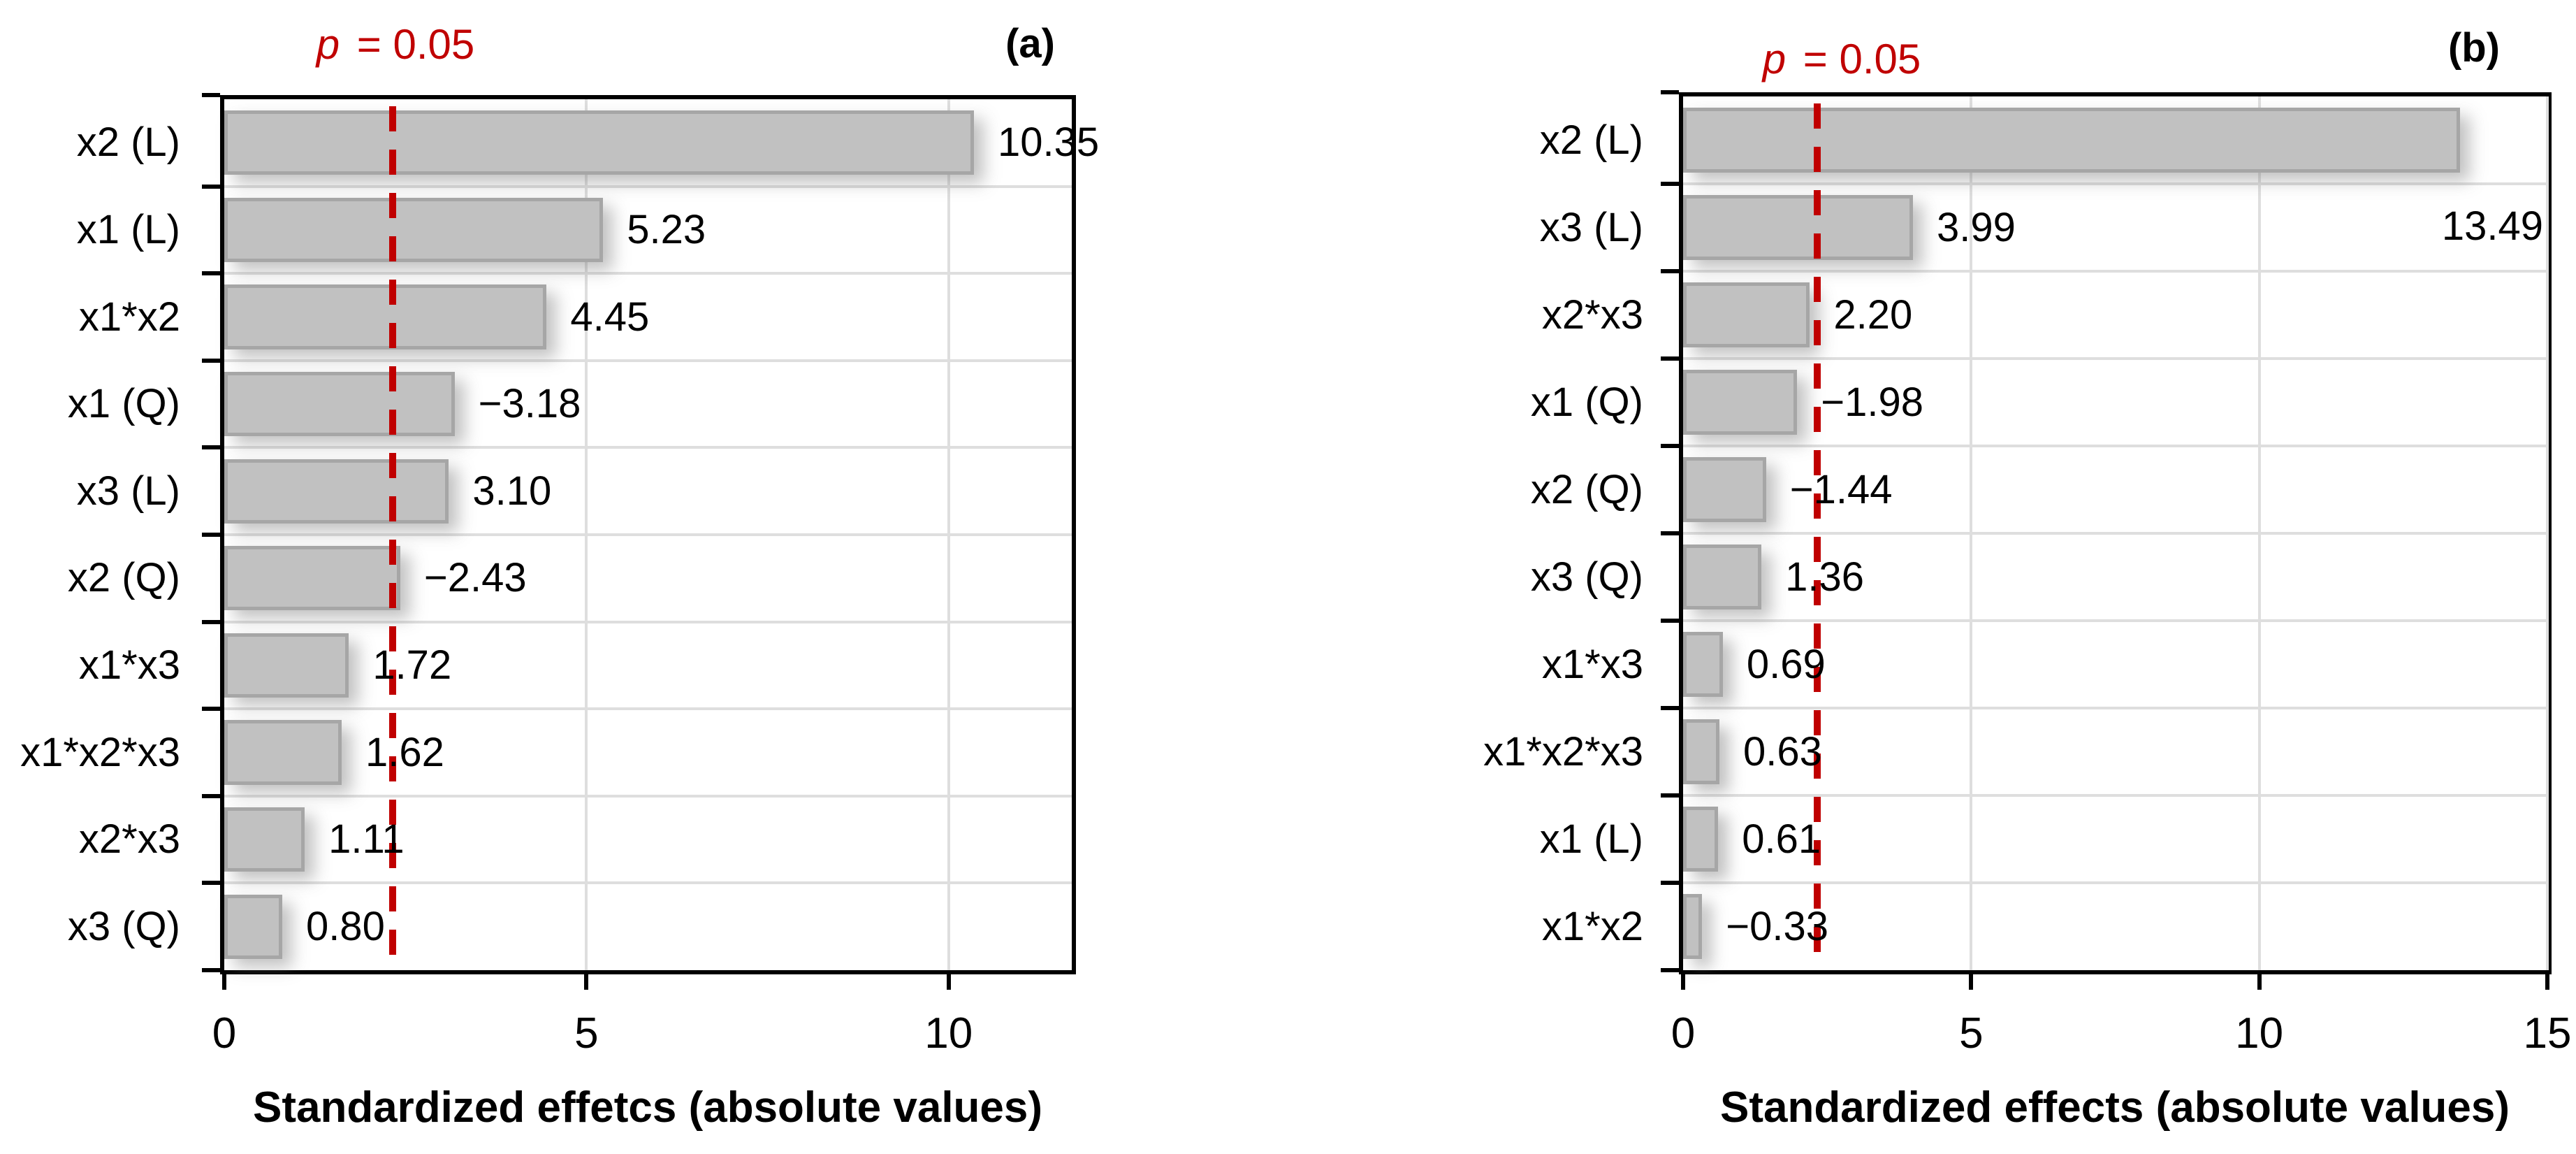  Describe the element at coordinates (2547, 1033) in the screenshot. I see `x-axis-tick-label: 15` at that location.